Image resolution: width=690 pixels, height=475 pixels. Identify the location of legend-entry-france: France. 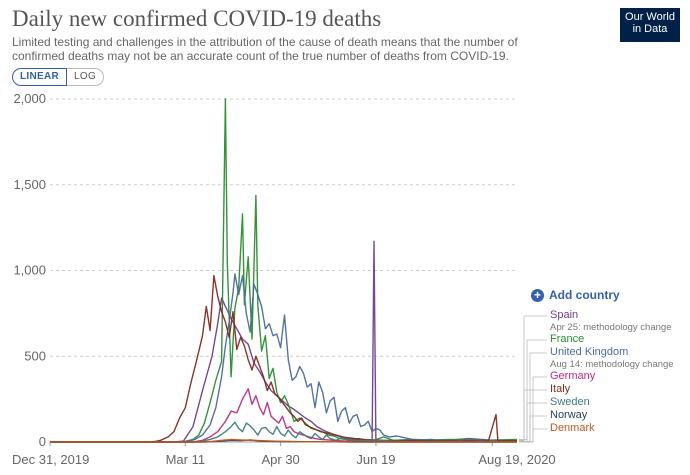
(617, 339).